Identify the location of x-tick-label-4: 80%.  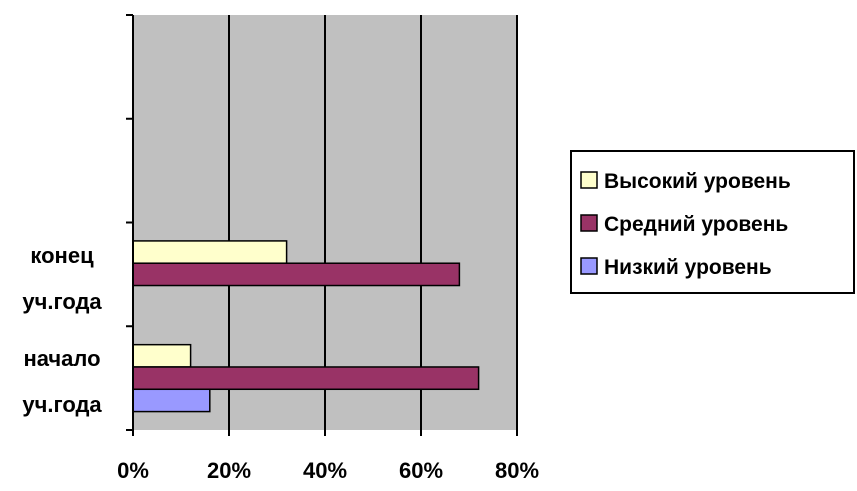
(517, 470).